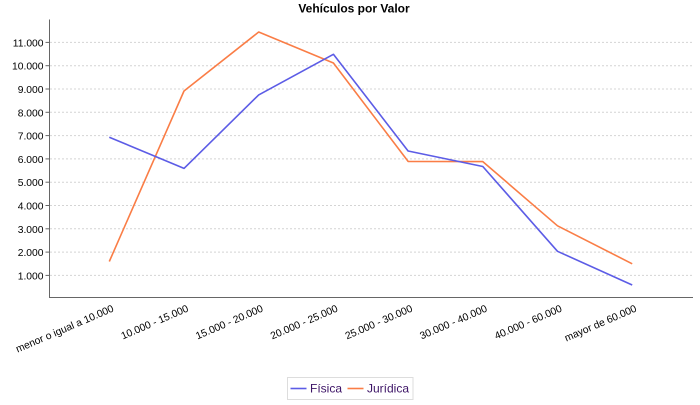 This screenshot has width=700, height=405. I want to click on svg-text: 7.000, so click(31, 137).